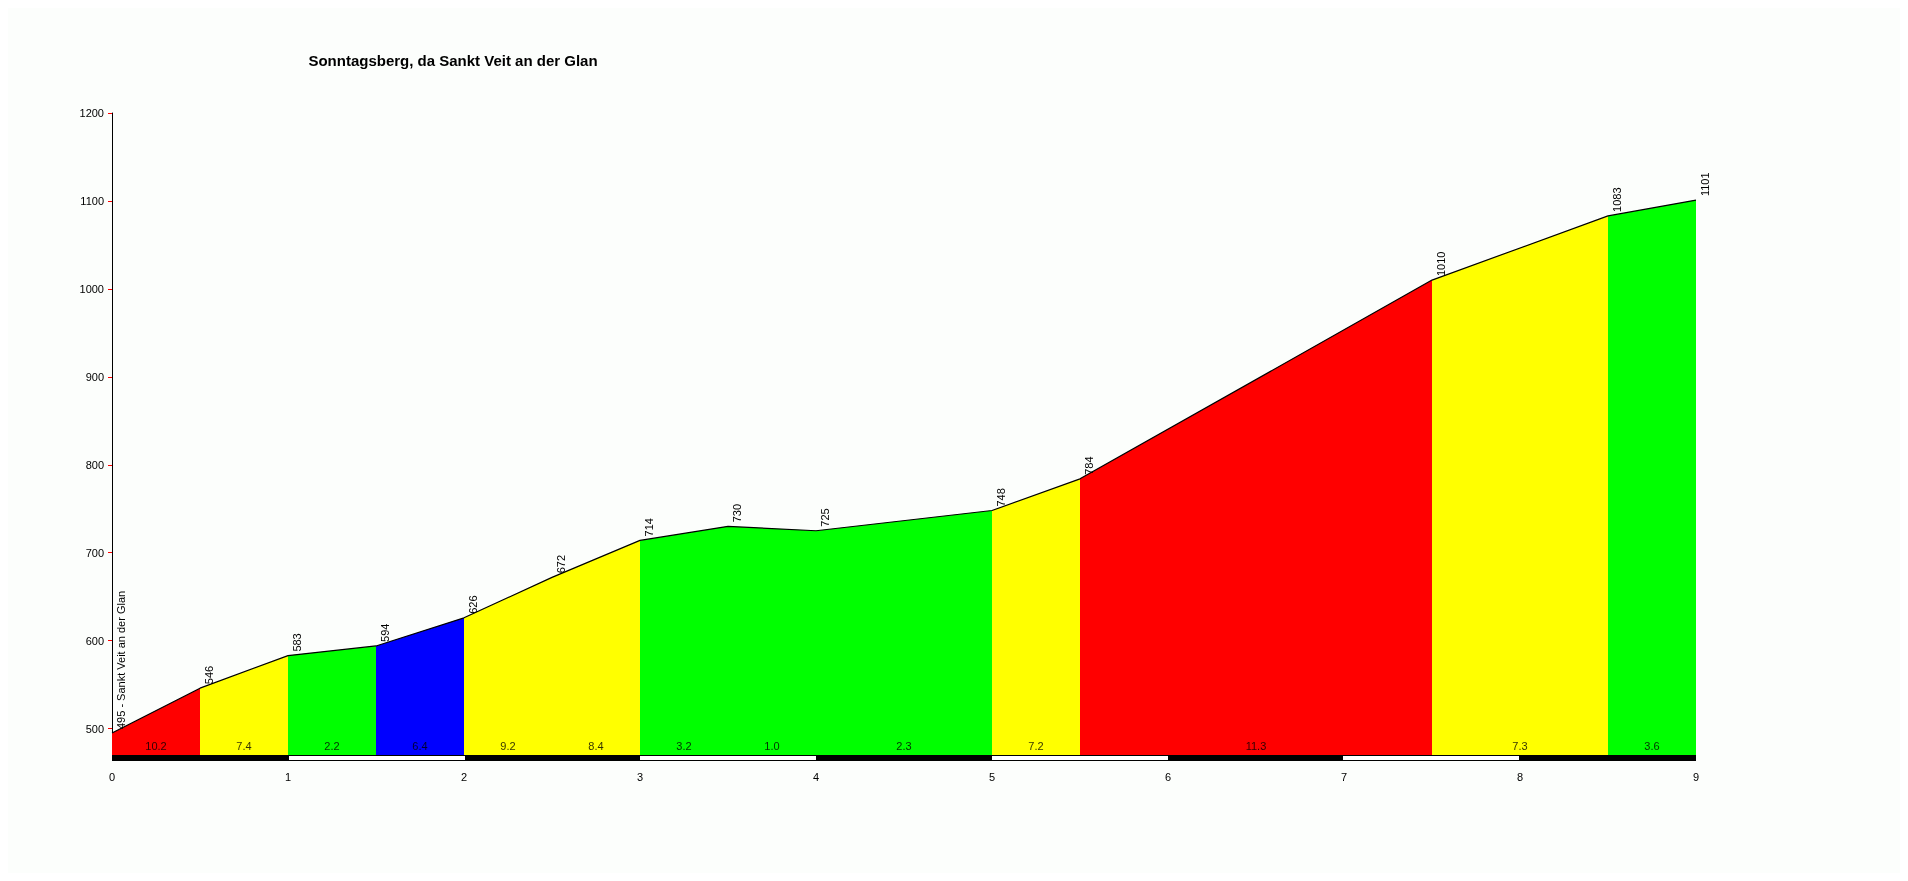  Describe the element at coordinates (91, 288) in the screenshot. I see `y-tick-label: 1000` at that location.